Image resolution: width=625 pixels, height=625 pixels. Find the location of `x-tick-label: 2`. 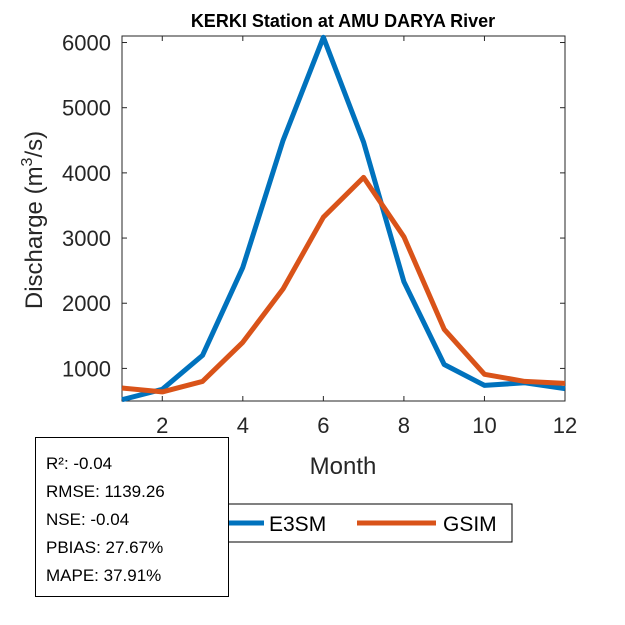

x-tick-label: 2 is located at coordinates (162, 425).